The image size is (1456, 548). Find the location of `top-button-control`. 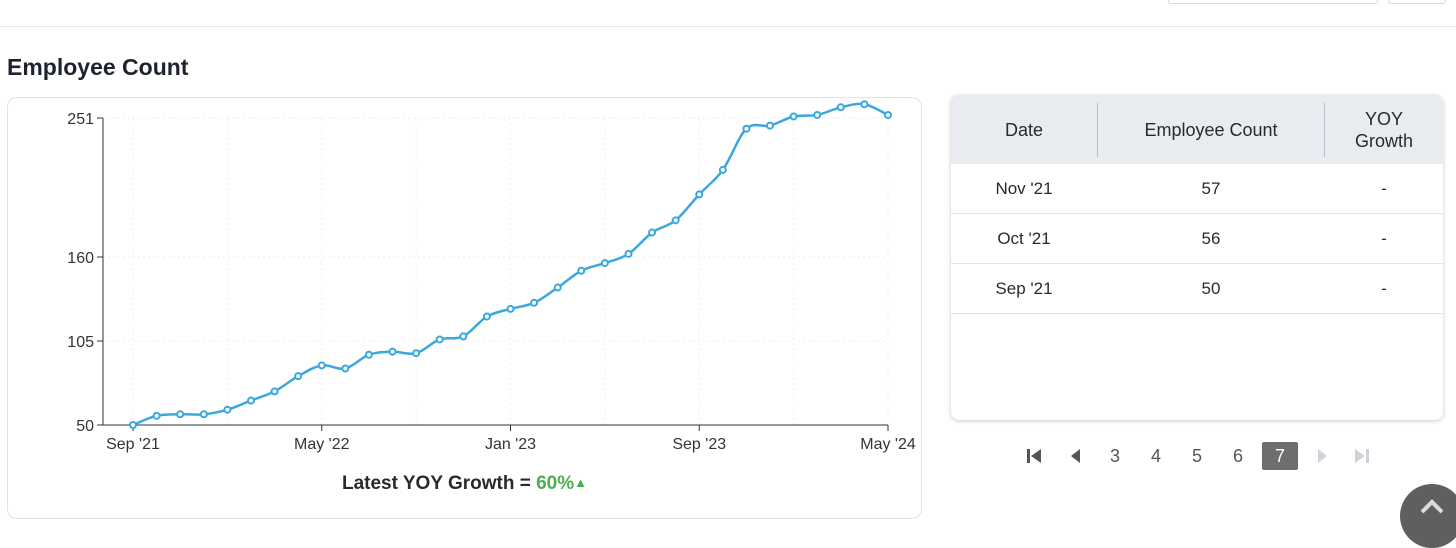

top-button-control is located at coordinates (1417, 2).